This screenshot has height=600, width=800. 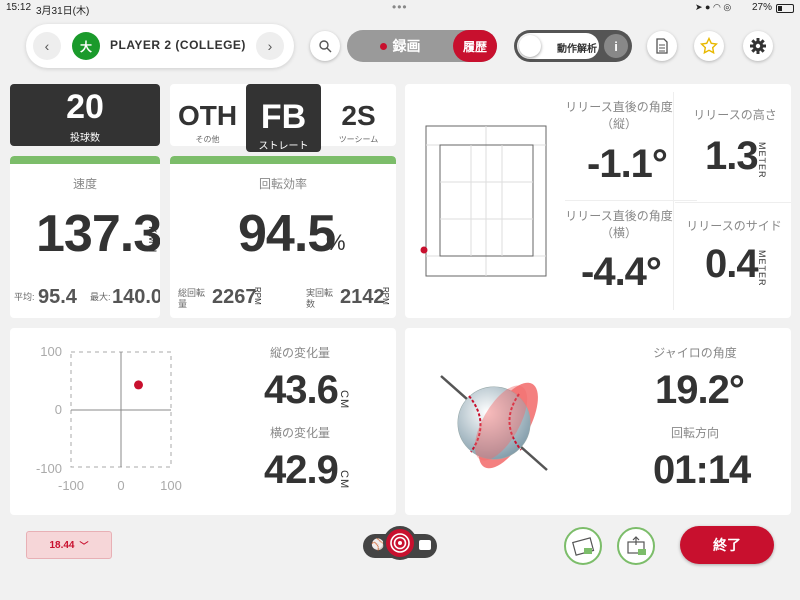 I want to click on target-mode-button, so click(x=400, y=543).